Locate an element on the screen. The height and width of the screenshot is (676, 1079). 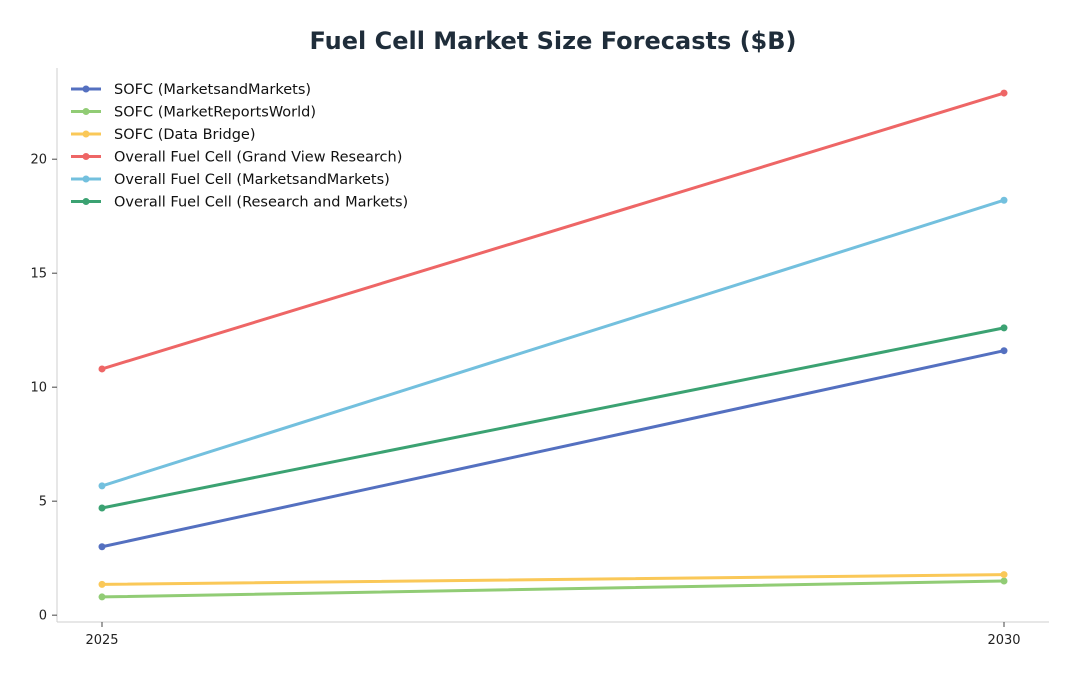
x-tick-label: 2025 is located at coordinates (101, 640).